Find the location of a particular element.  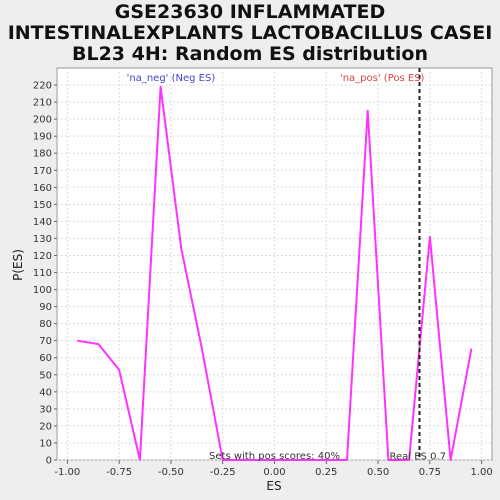

y-tick-label: 190 is located at coordinates (42, 137).